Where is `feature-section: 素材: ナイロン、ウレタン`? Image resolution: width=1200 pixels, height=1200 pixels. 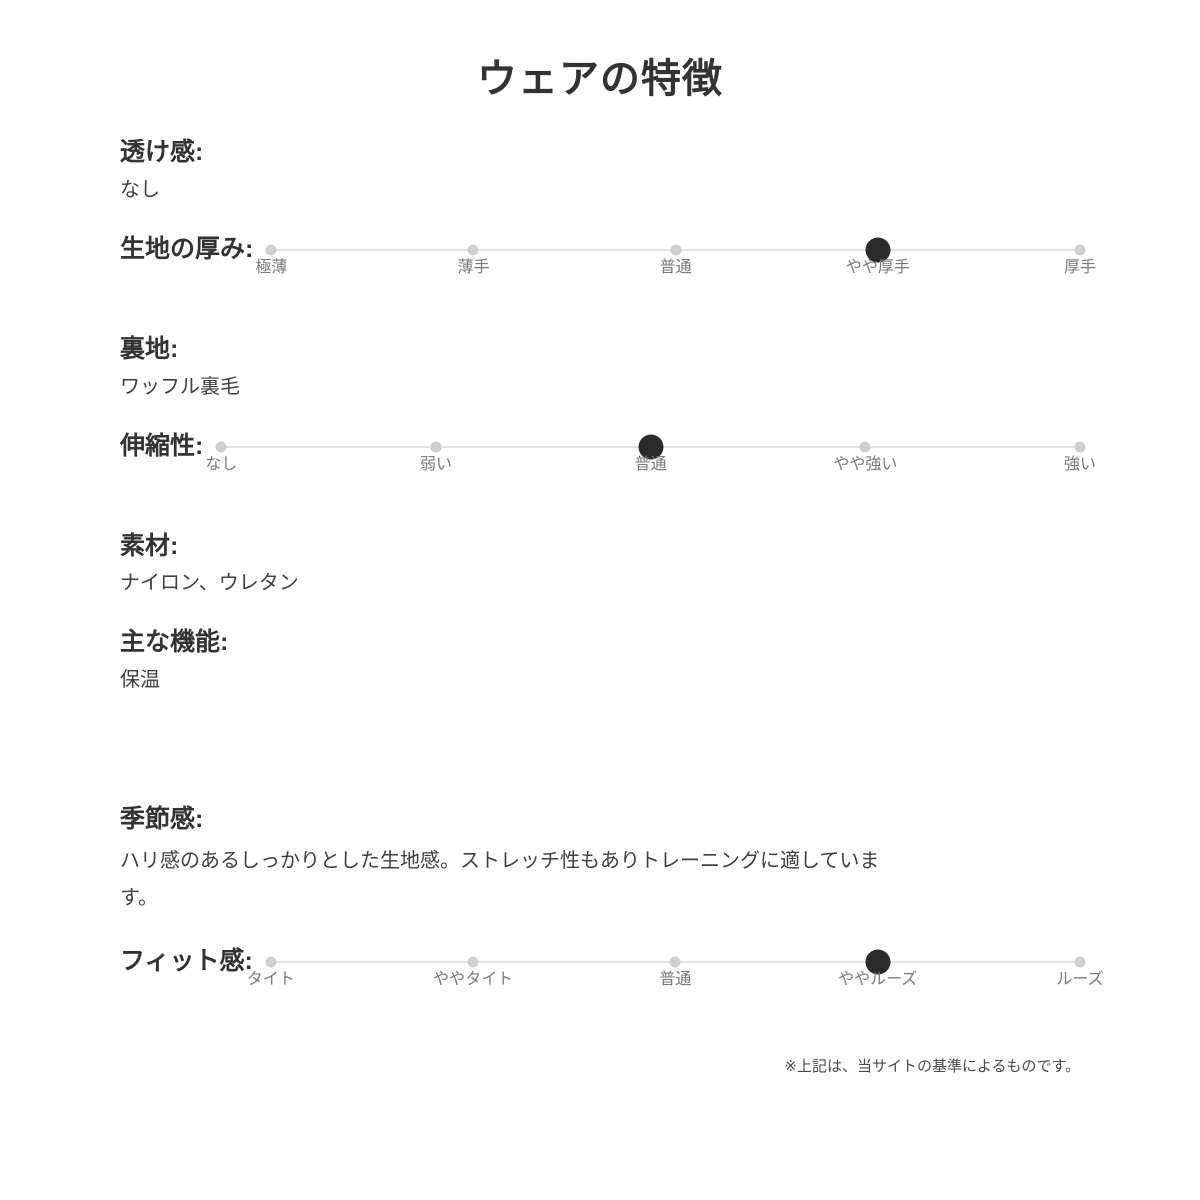
feature-section: 素材: ナイロン、ウレタン is located at coordinates (600, 564).